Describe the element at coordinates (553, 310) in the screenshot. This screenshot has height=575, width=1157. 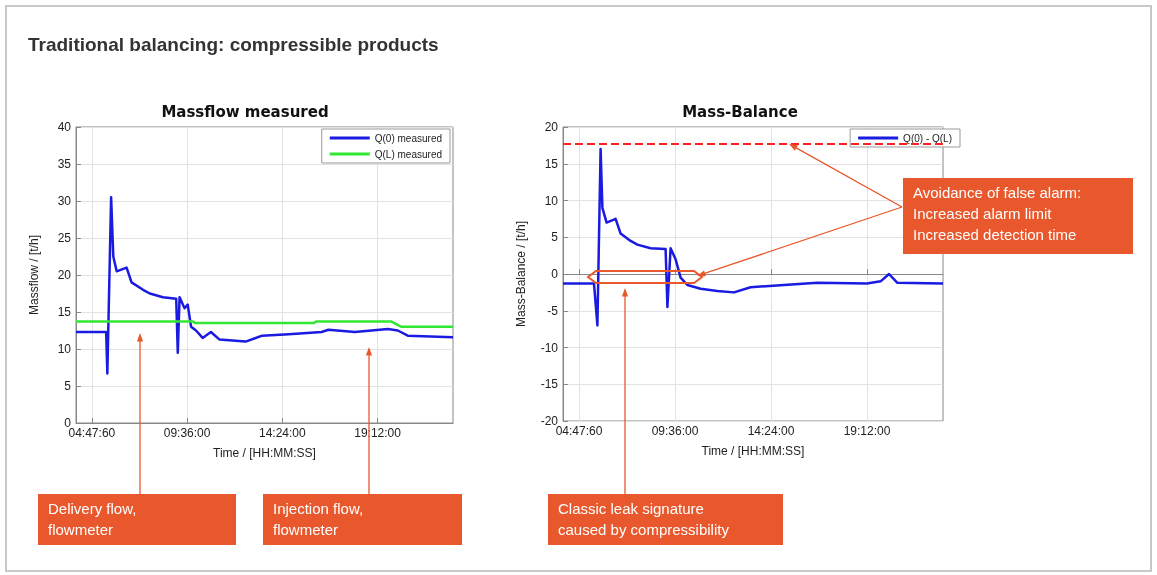
I see `y-tick-label: -5` at that location.